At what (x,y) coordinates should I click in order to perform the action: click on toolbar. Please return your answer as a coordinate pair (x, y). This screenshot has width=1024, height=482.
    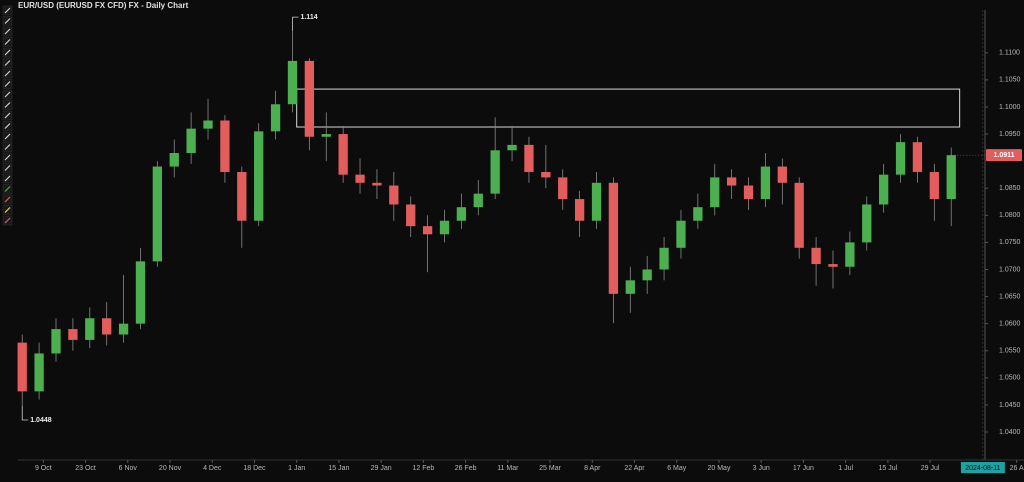
    Looking at the image, I should click on (7, 115).